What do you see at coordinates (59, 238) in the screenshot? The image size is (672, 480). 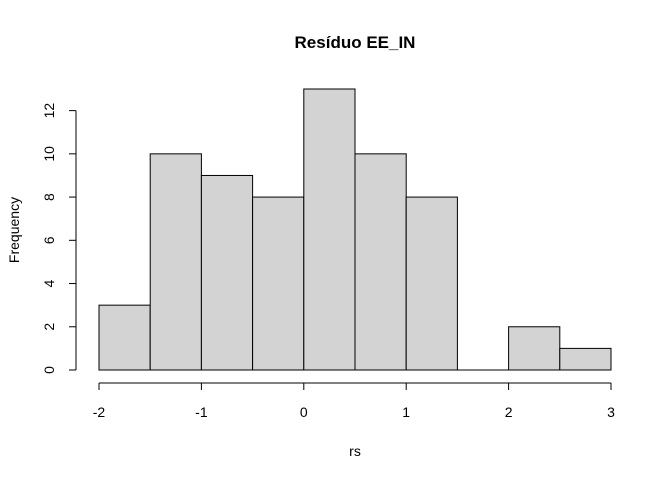 I see `y-axis: 0 2 4 6 8 10 12` at bounding box center [59, 238].